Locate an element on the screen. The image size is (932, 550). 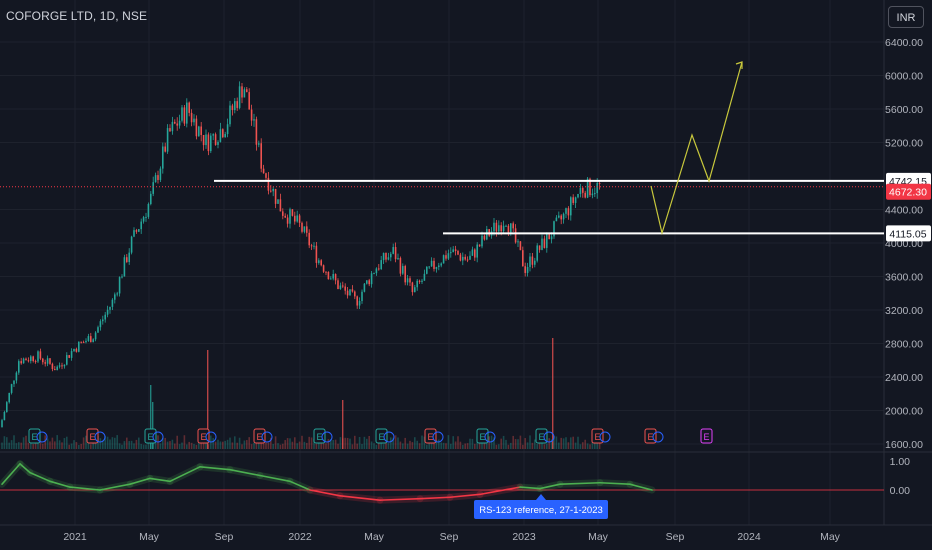
volume-spike is located at coordinates (151, 417).